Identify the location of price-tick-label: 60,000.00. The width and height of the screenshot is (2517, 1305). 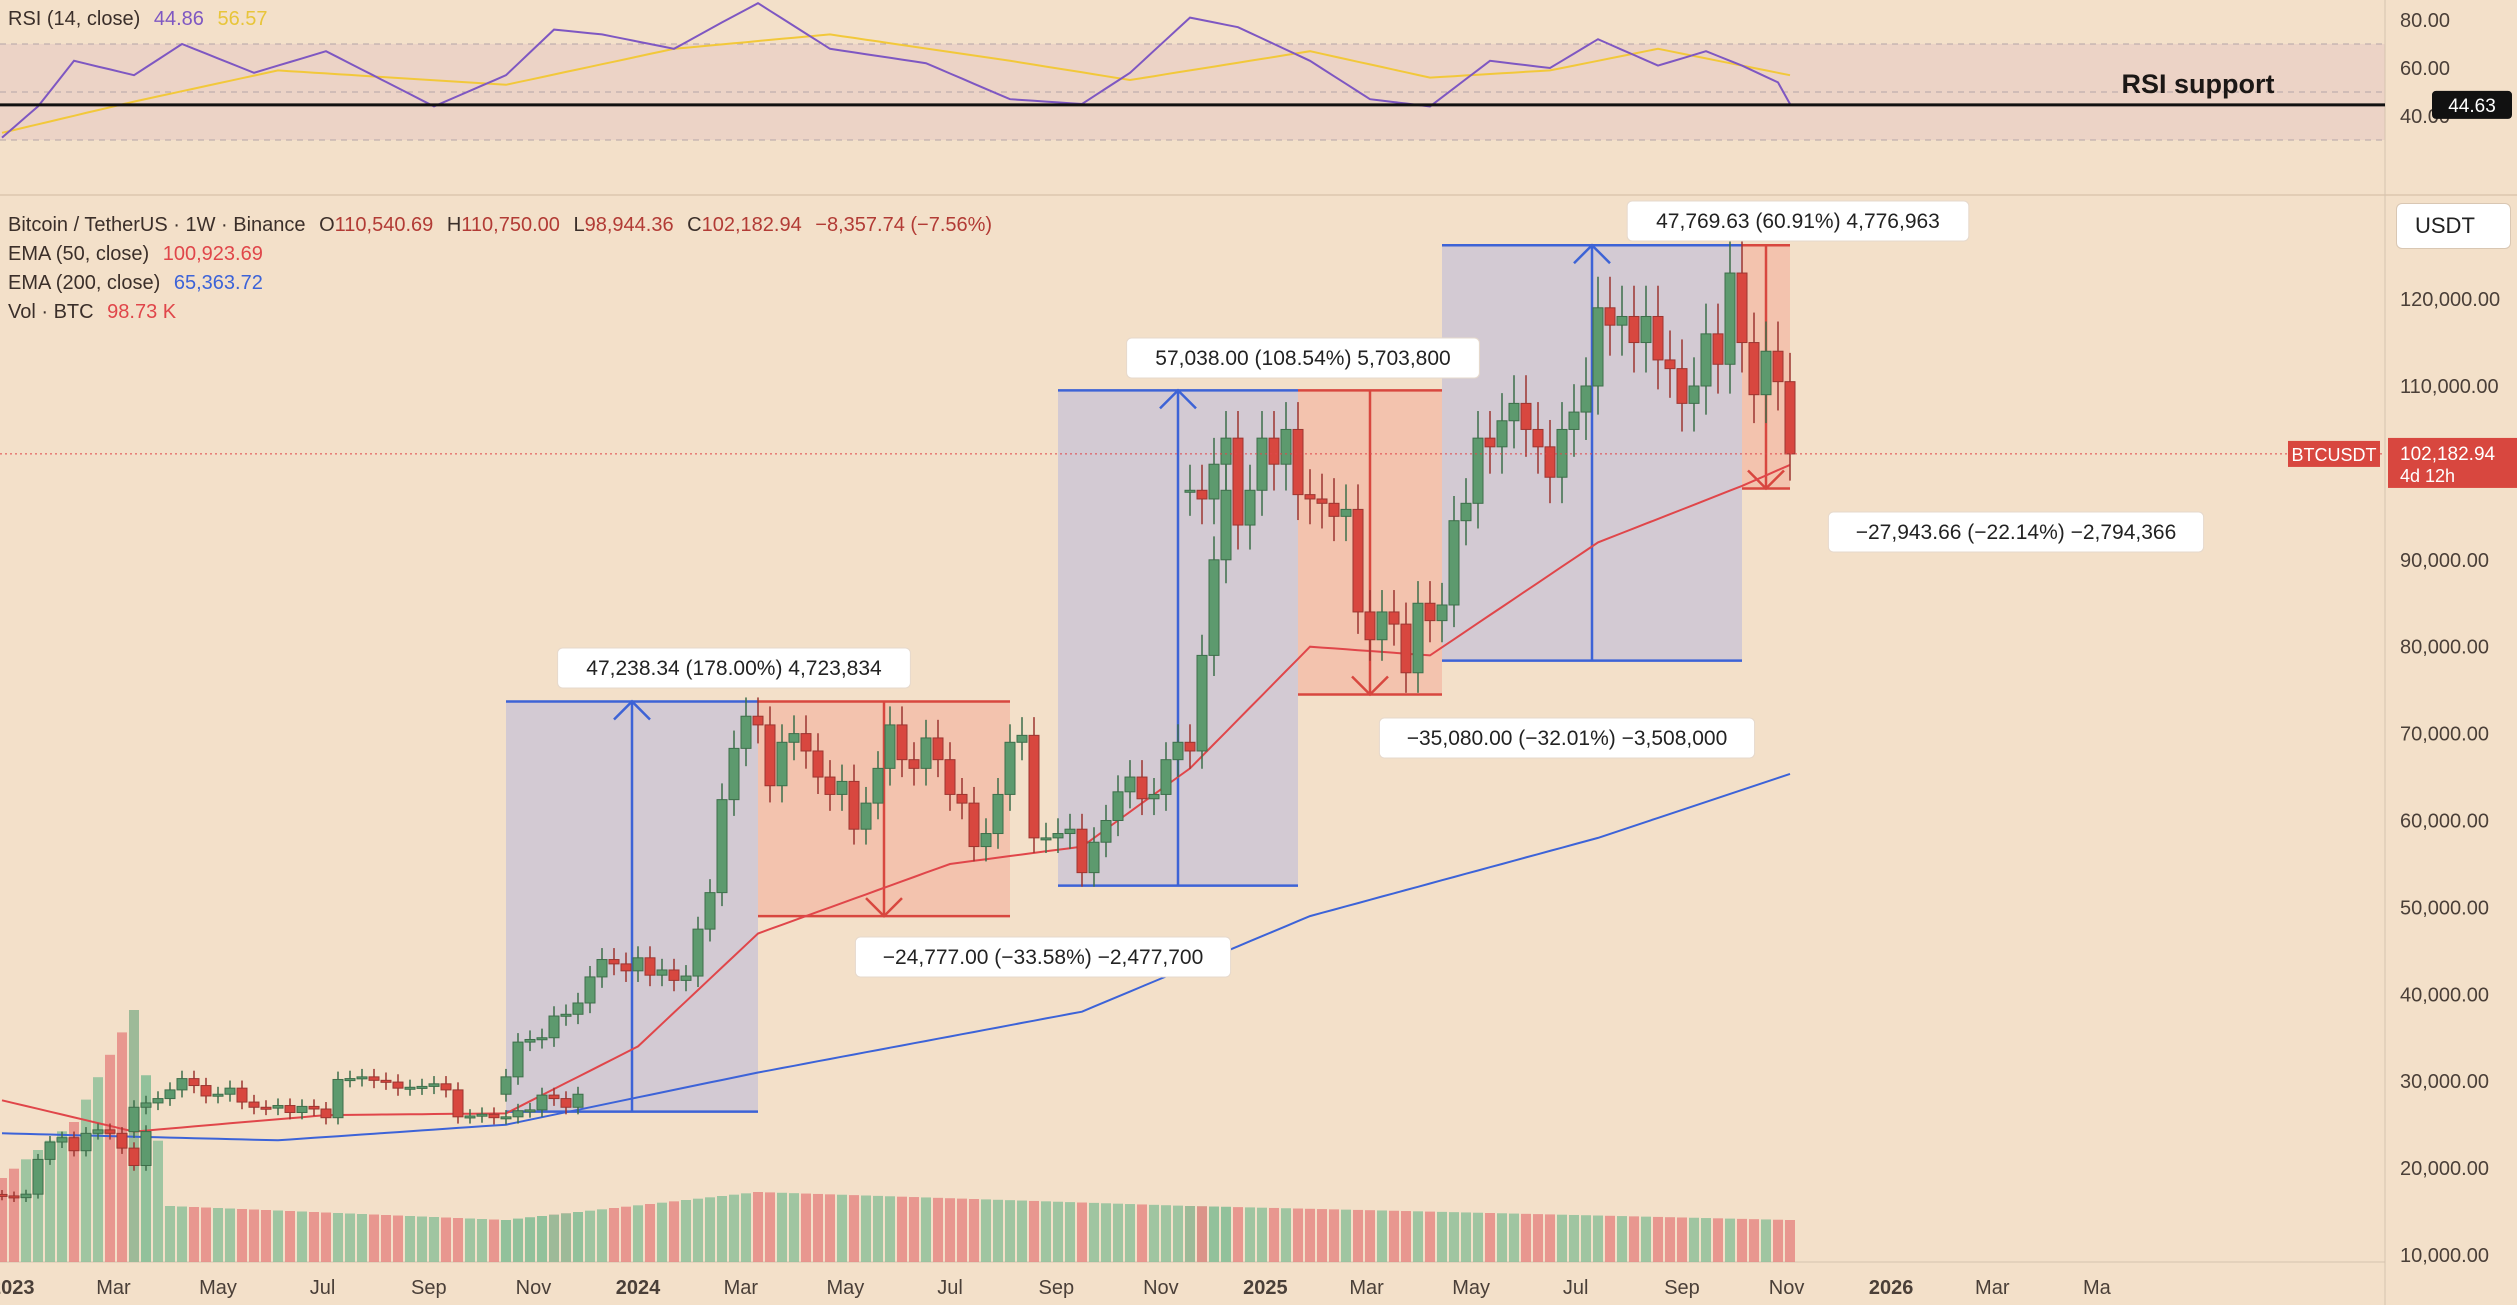
(2444, 822).